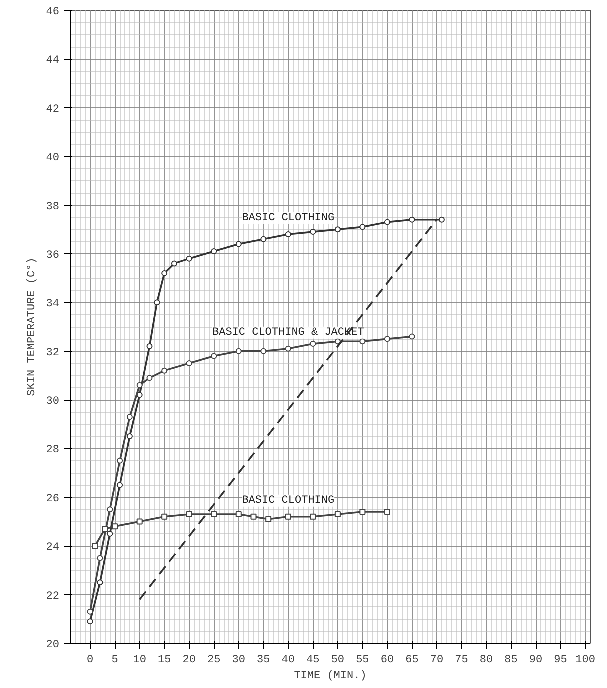 Image resolution: width=607 pixels, height=688 pixels. I want to click on x-tick-label: 45, so click(313, 660).